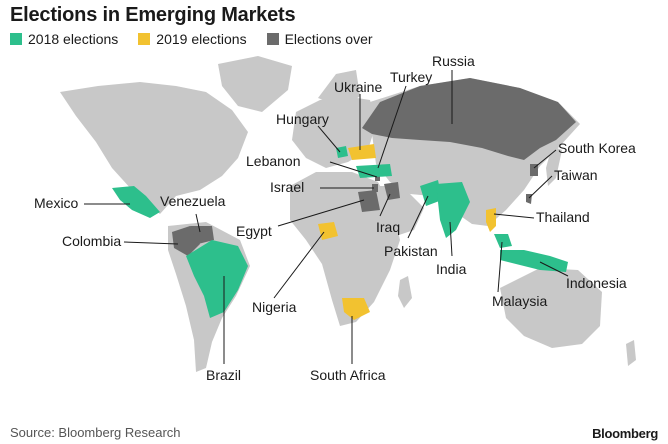 The height and width of the screenshot is (444, 668). What do you see at coordinates (451, 269) in the screenshot?
I see `label-india: India` at bounding box center [451, 269].